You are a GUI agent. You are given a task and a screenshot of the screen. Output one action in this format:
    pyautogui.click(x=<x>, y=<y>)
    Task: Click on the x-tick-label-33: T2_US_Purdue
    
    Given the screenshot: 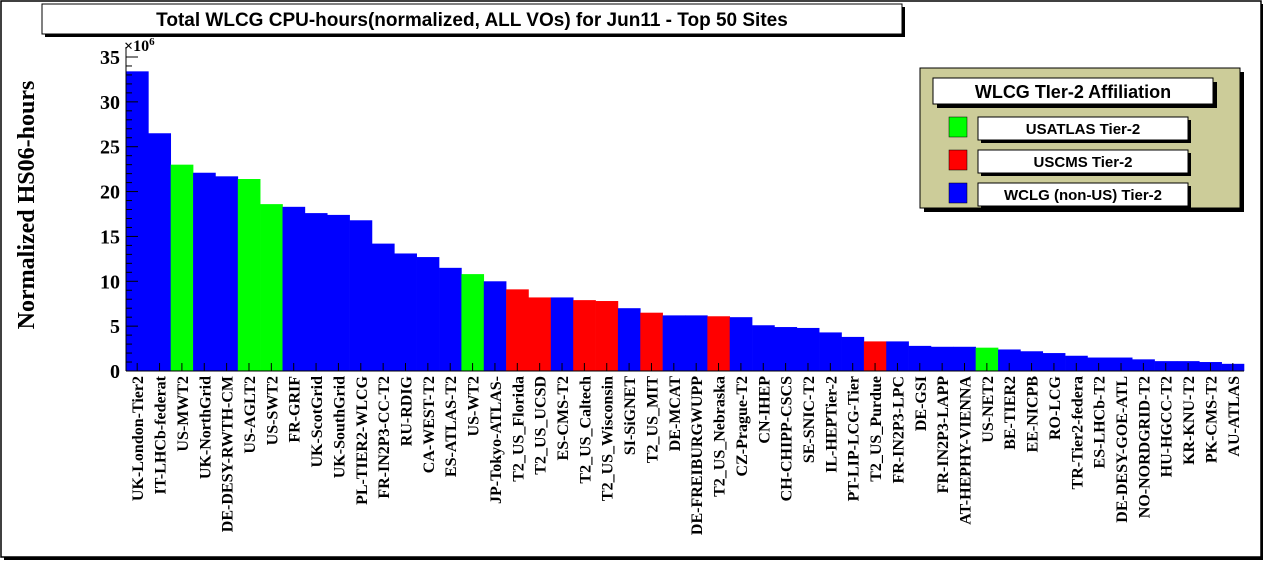 What is the action you would take?
    pyautogui.click(x=876, y=429)
    